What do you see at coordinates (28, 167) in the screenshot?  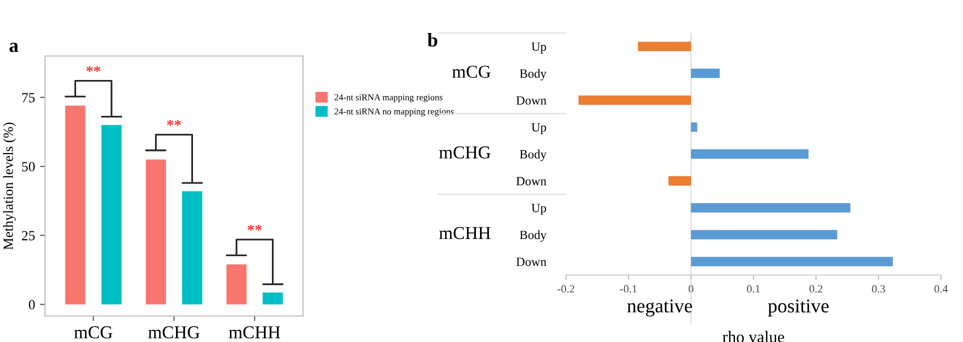 I see `y-tick-label: 50` at bounding box center [28, 167].